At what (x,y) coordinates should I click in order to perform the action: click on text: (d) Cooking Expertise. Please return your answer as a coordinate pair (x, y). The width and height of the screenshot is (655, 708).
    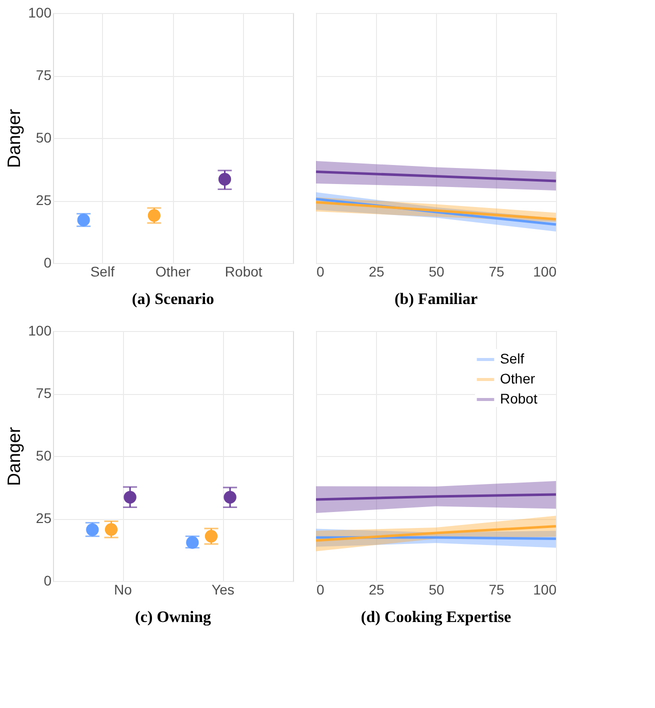
    Looking at the image, I should click on (436, 617).